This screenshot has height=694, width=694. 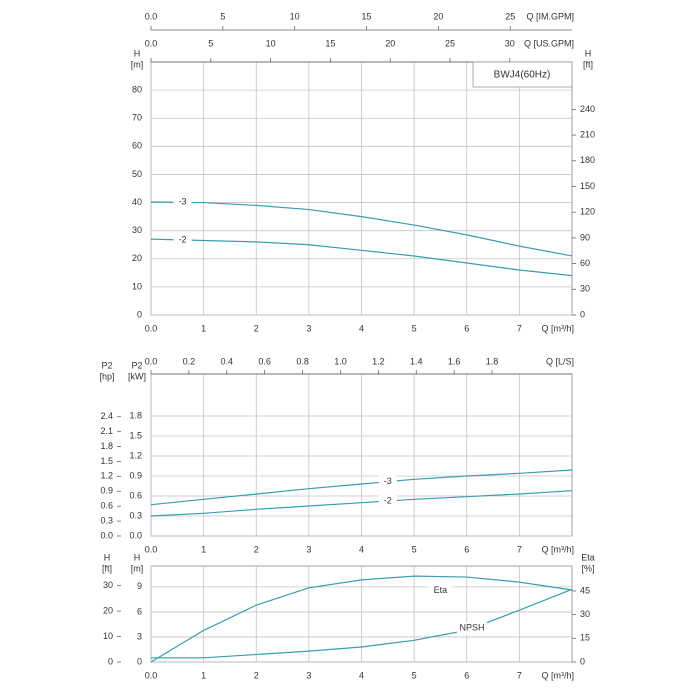 I want to click on y-tick-label: 50, so click(x=137, y=174).